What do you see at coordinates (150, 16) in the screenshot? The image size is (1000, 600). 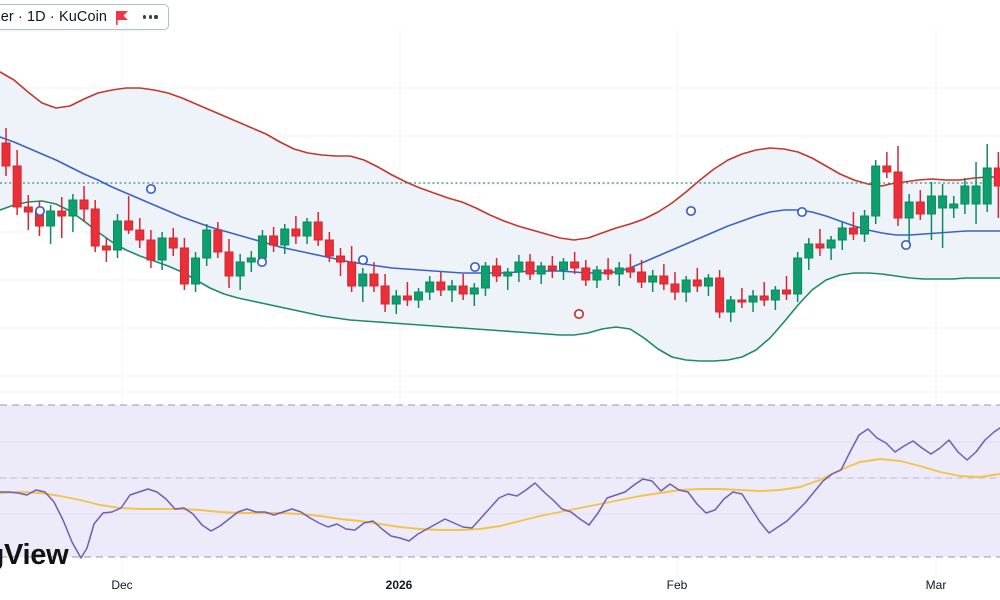 I see `more-options-icon` at bounding box center [150, 16].